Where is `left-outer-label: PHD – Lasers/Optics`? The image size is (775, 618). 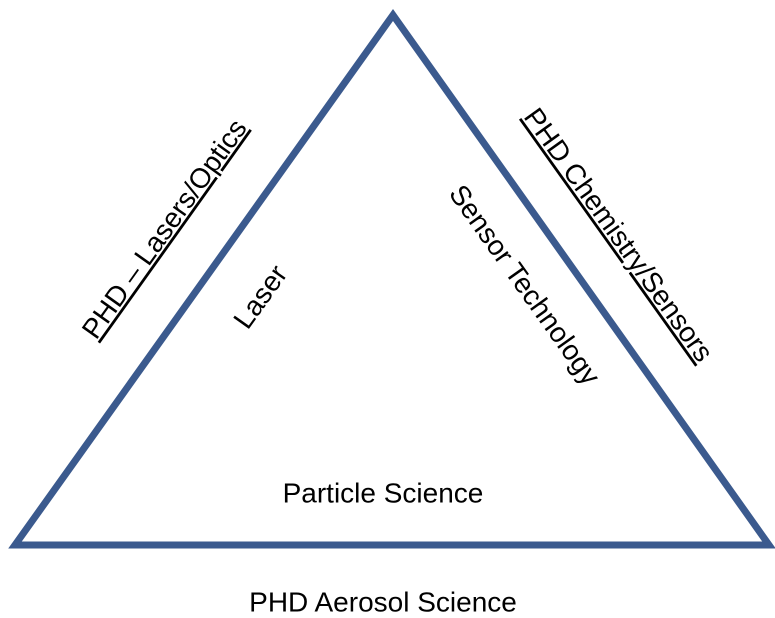 left-outer-label: PHD – Lasers/Optics is located at coordinates (164, 228).